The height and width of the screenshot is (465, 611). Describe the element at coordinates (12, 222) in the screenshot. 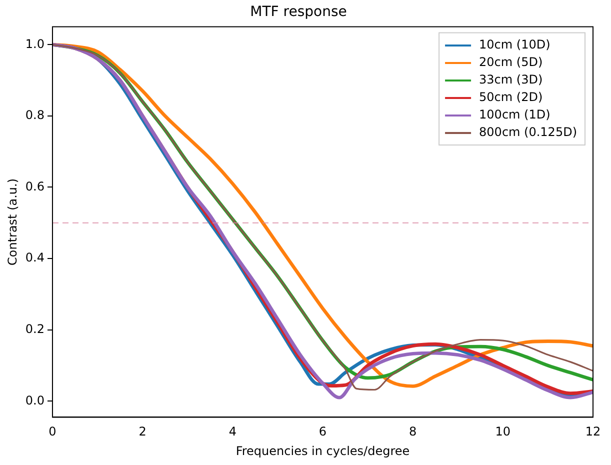

I see `y-axis-title: Contrast (a.u.)` at that location.